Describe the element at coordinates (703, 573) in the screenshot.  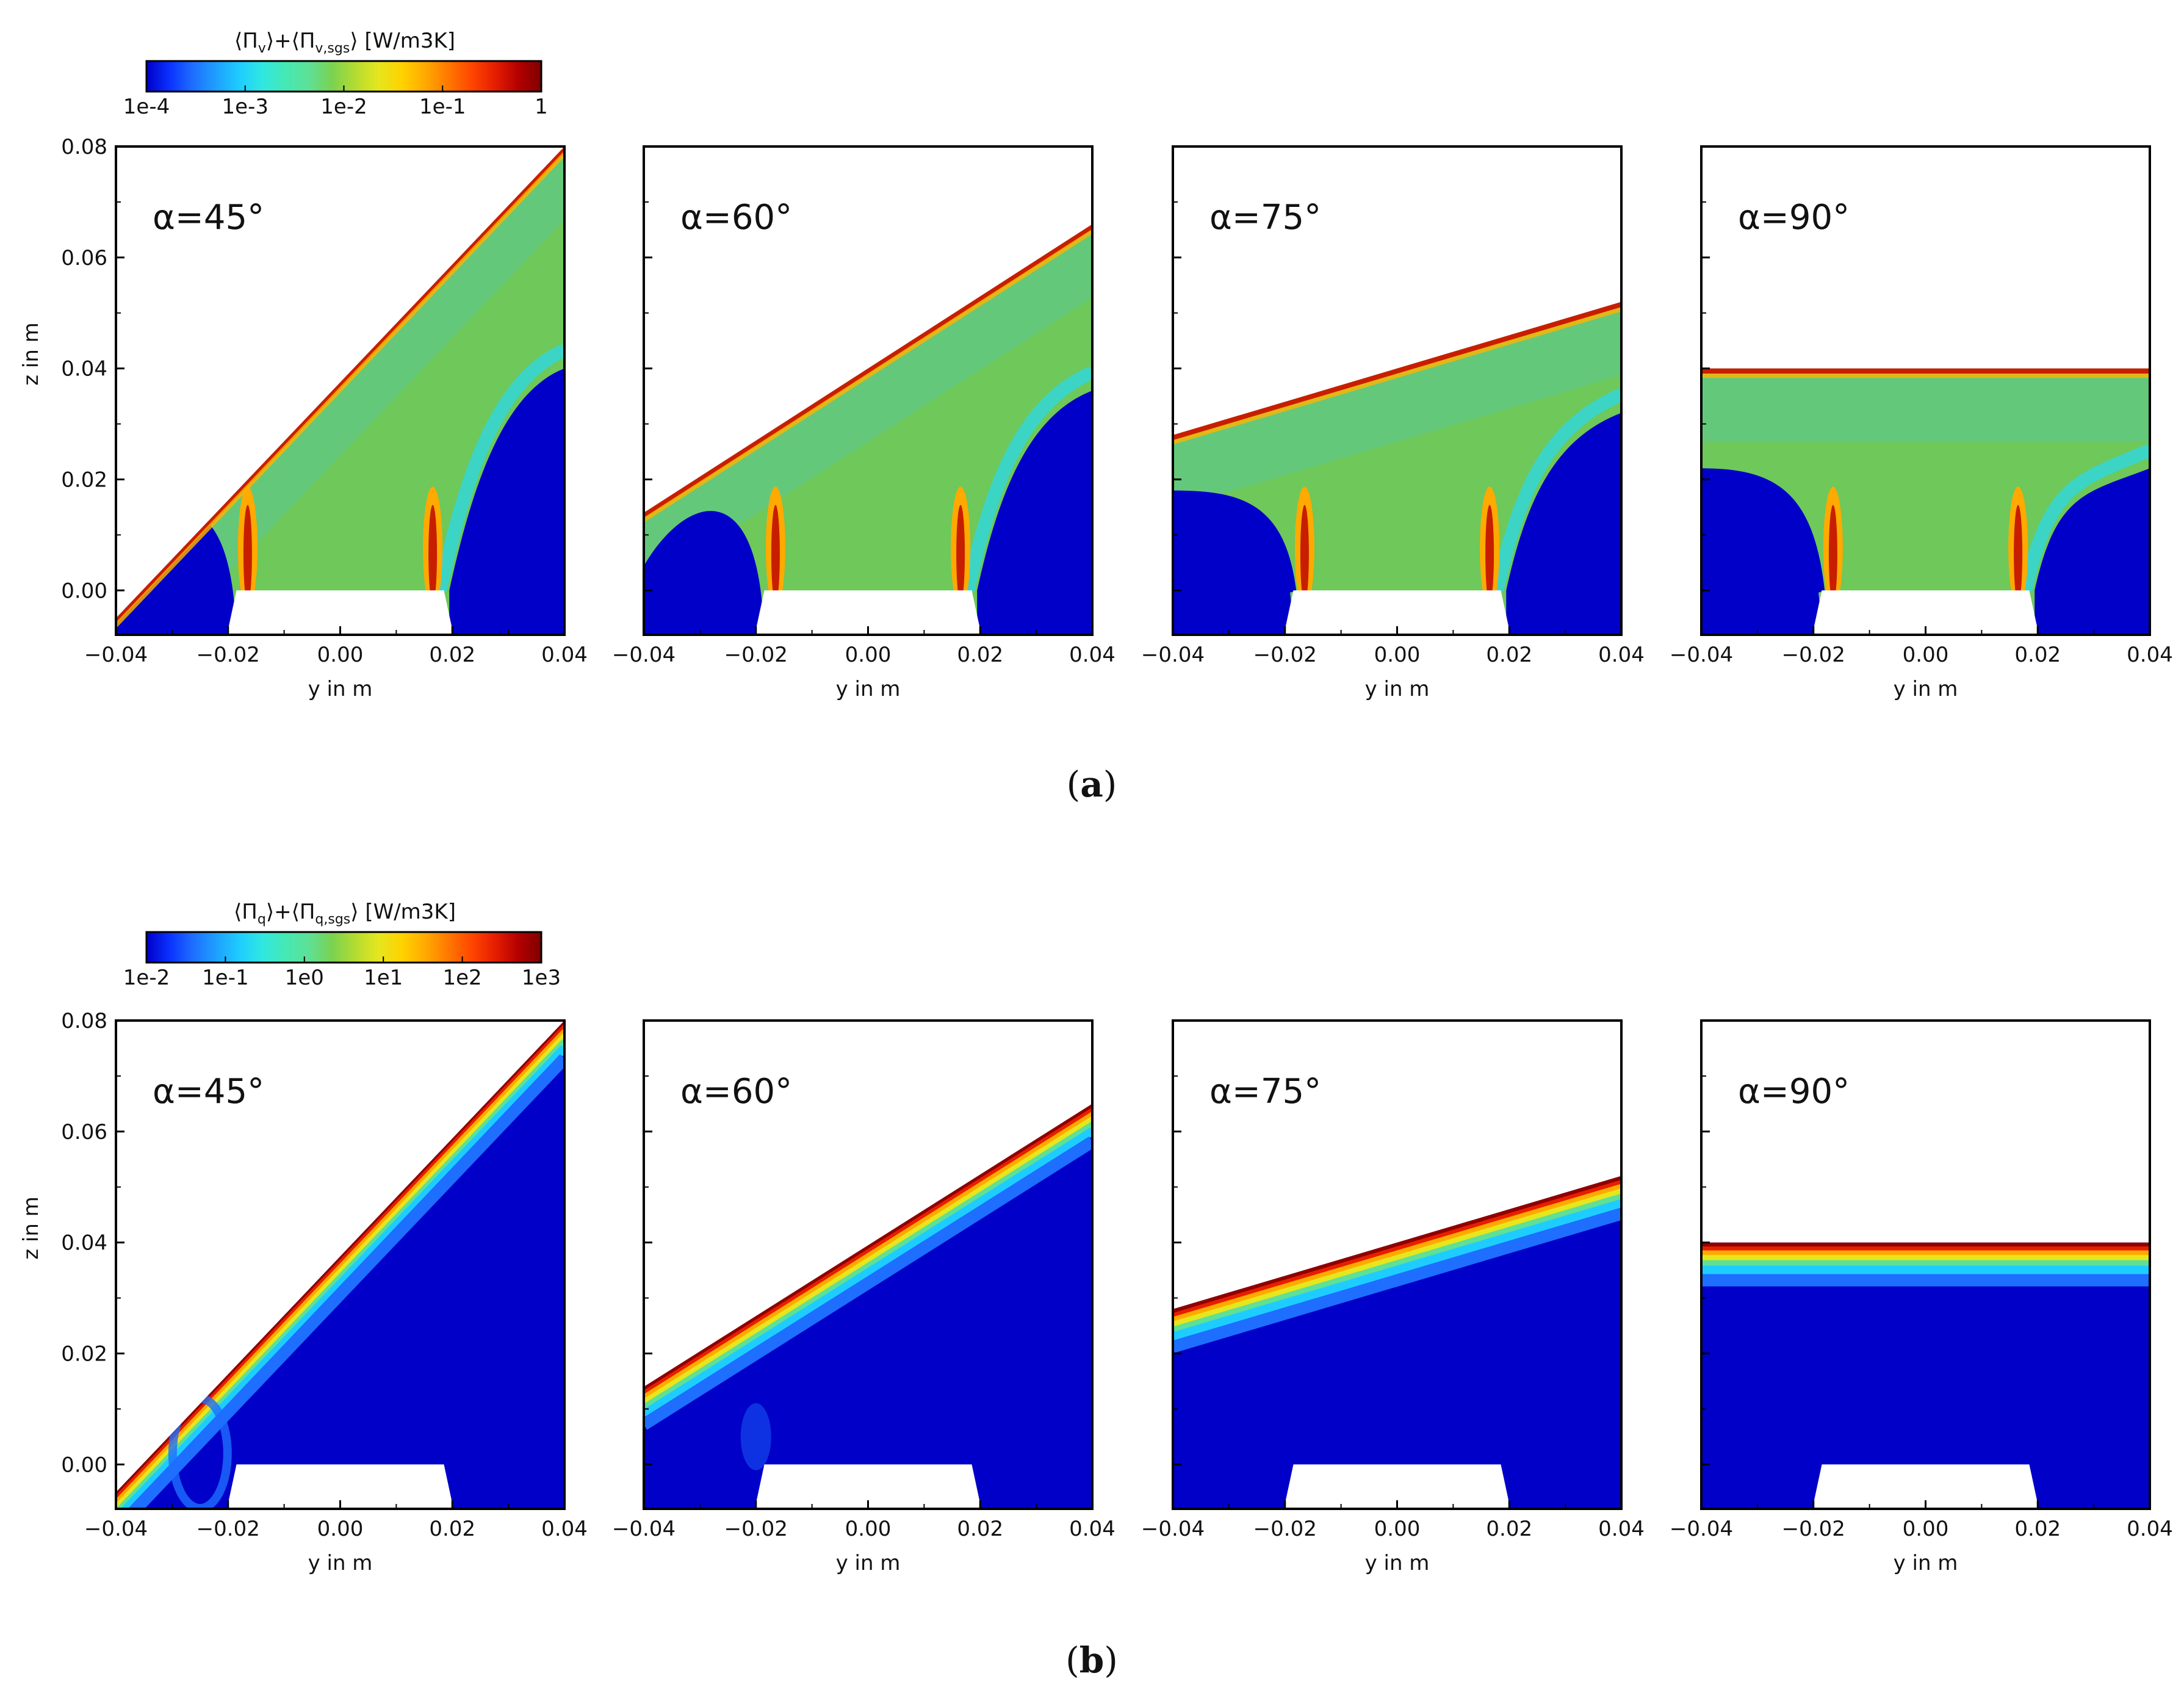
I see `field-left-cold` at that location.